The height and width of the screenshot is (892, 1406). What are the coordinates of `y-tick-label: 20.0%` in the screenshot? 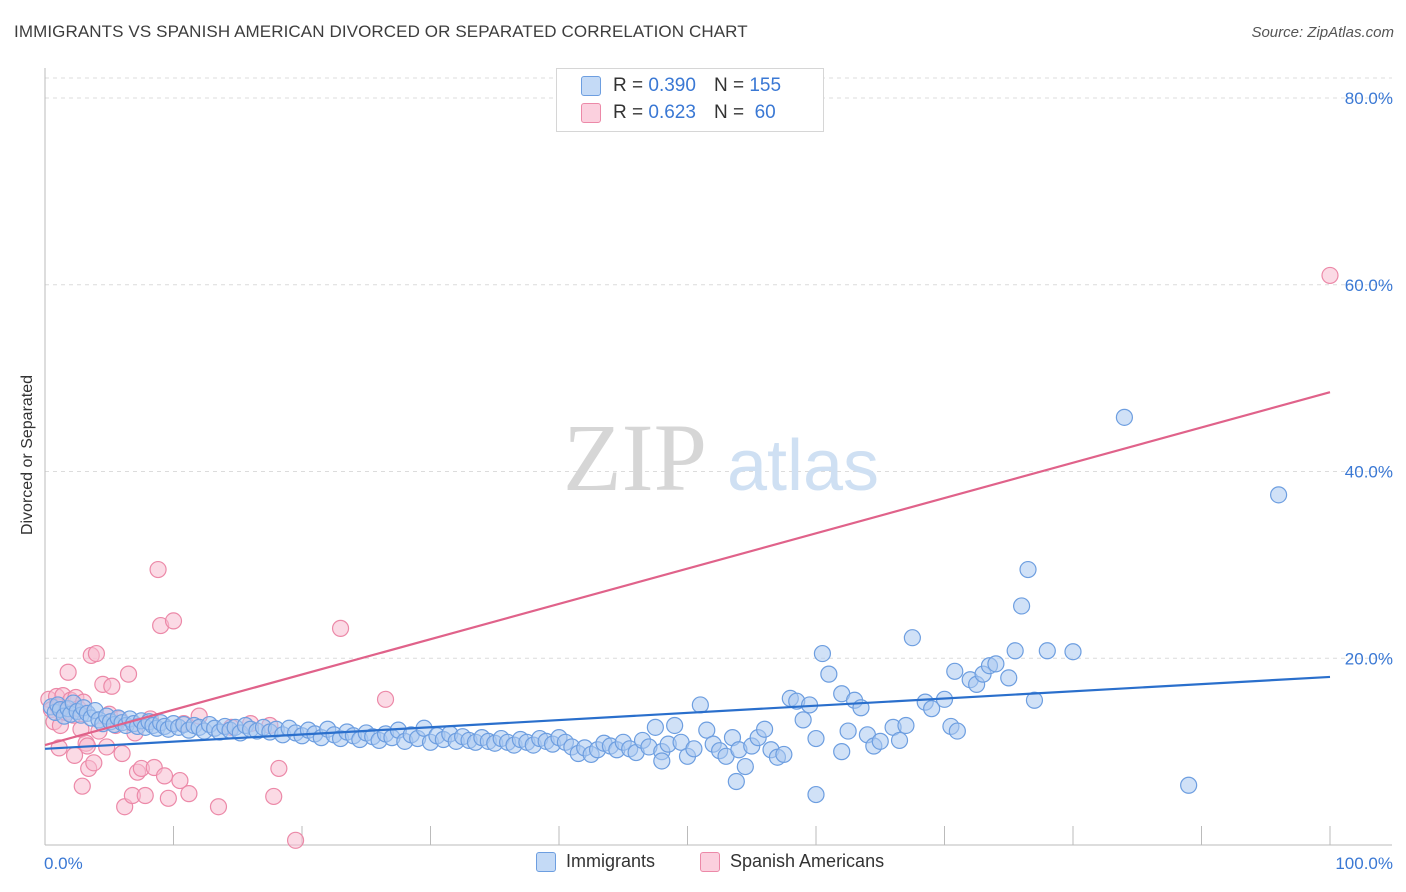 It's located at (1369, 658).